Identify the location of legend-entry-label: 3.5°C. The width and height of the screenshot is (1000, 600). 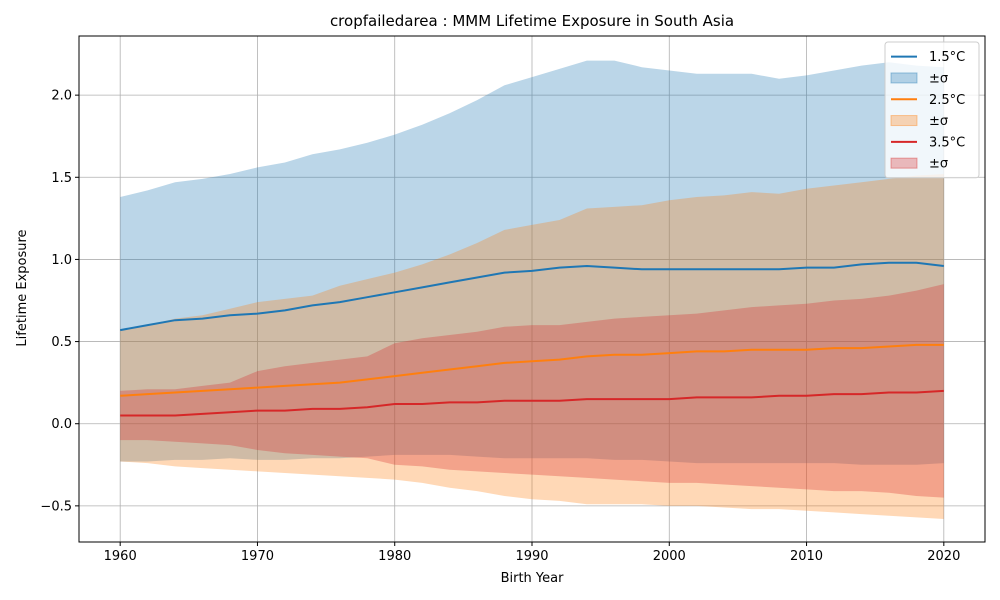
(947, 142).